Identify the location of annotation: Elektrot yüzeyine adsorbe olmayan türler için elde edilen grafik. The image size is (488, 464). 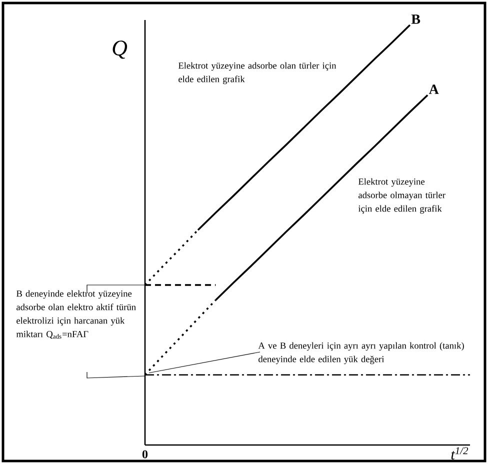
(402, 196).